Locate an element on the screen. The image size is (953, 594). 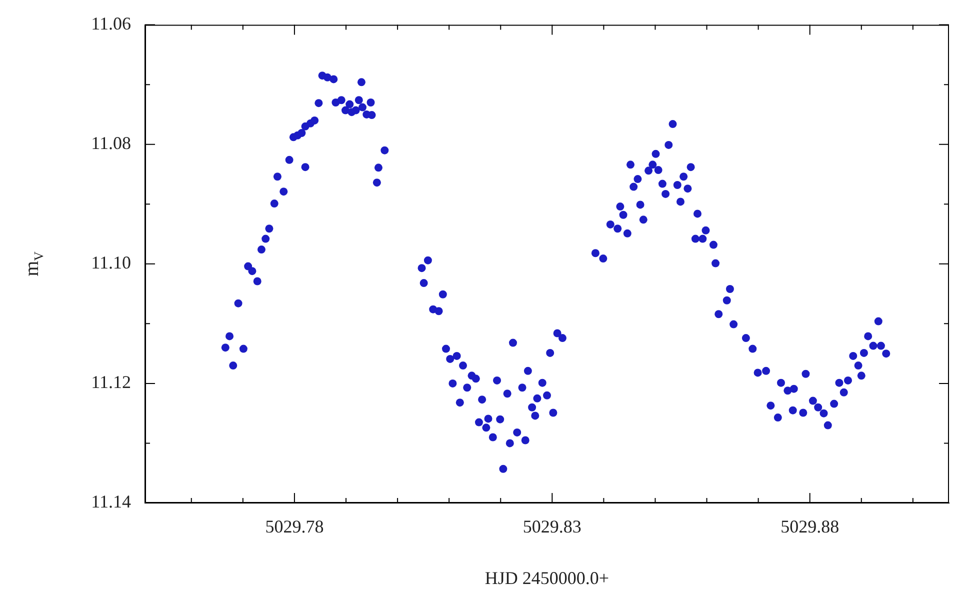
x-tick-label: 5029.83 is located at coordinates (552, 526).